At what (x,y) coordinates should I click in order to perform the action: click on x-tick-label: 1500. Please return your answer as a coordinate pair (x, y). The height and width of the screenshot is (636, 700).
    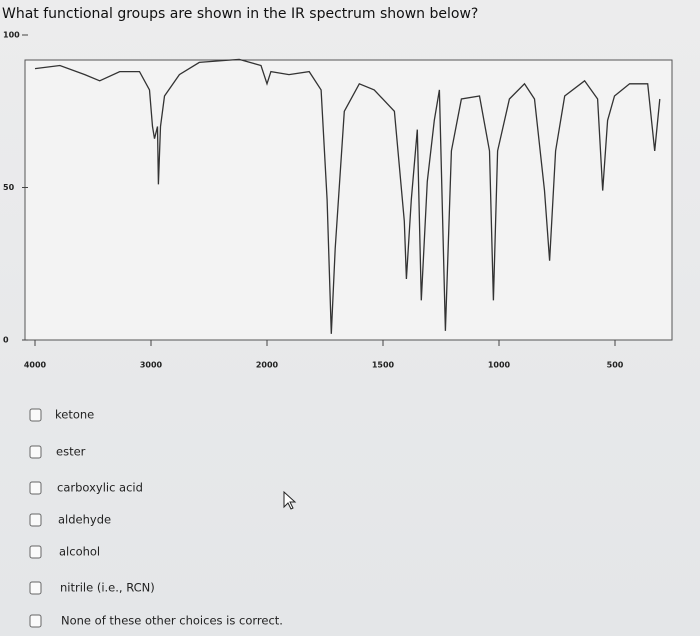
    Looking at the image, I should click on (383, 365).